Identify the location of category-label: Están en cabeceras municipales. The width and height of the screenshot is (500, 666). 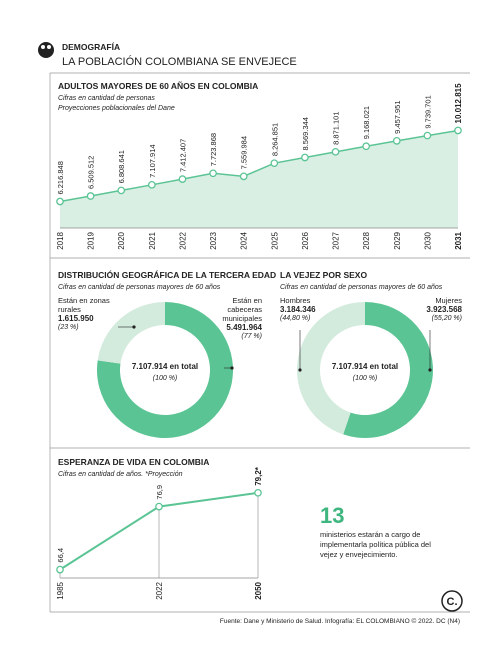
(242, 309).